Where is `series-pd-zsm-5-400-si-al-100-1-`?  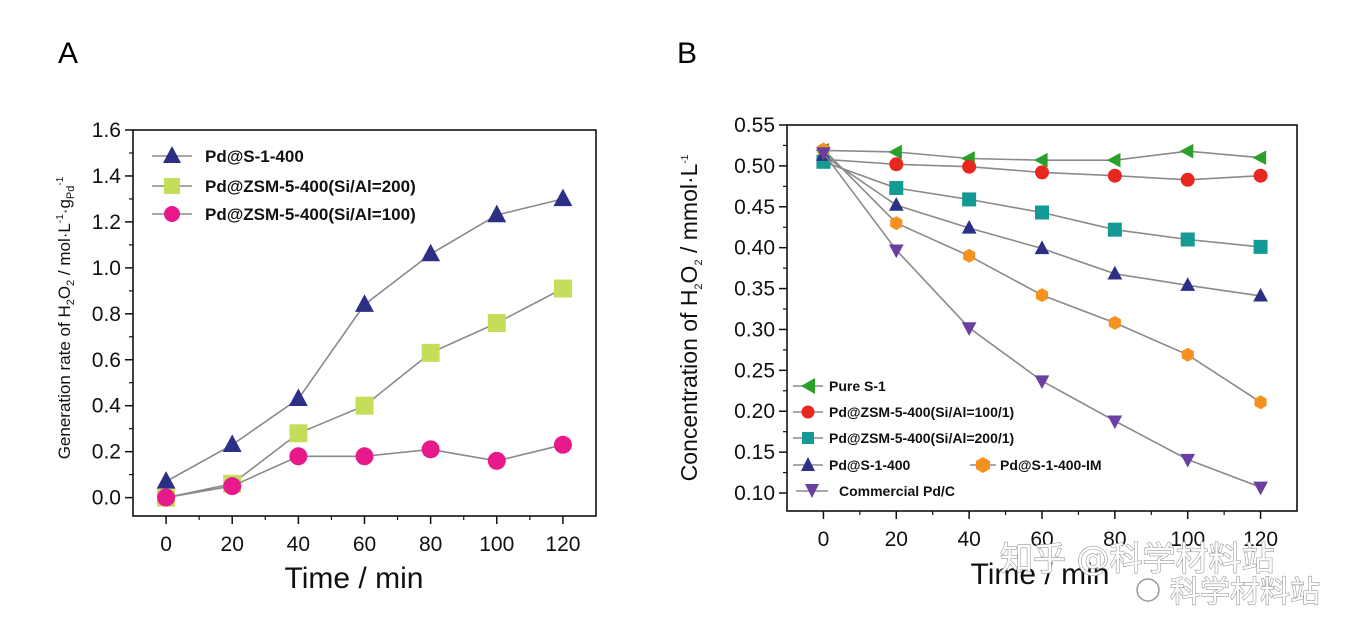
series-pd-zsm-5-400-si-al-100-1- is located at coordinates (1042, 169).